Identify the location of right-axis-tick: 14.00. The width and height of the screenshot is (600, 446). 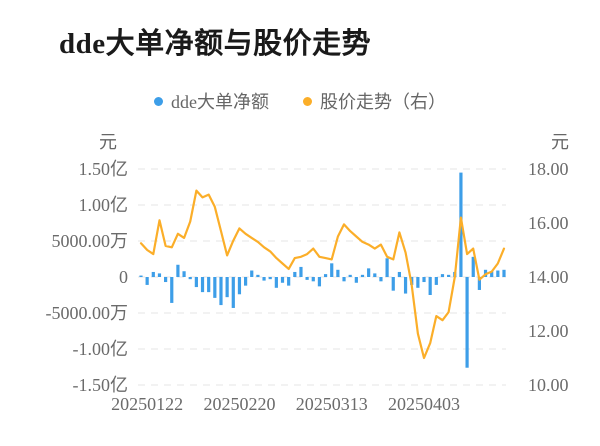
(548, 277).